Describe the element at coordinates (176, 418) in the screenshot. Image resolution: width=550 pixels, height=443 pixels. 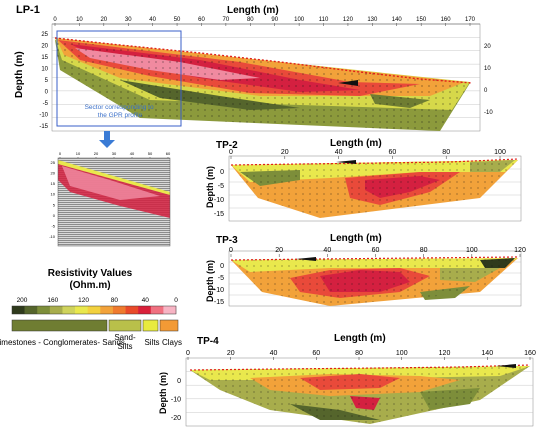
I see `tp4-y-tick: -20` at that location.